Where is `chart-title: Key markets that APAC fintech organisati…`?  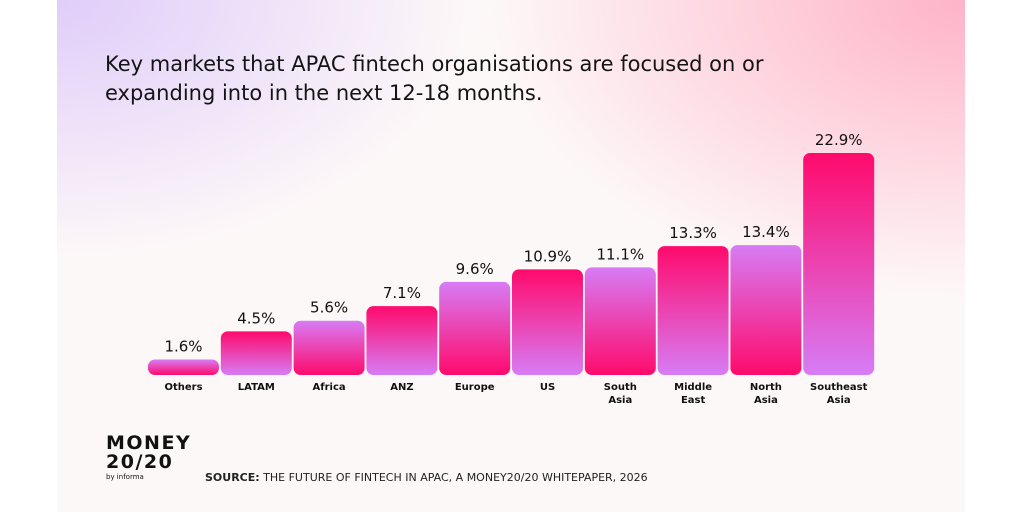 chart-title: Key markets that APAC fintech organisati… is located at coordinates (434, 78).